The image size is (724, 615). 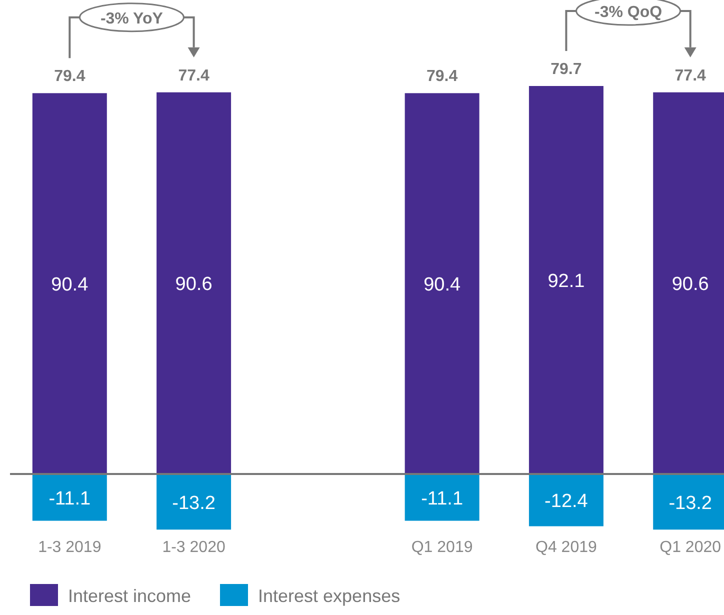 What do you see at coordinates (691, 547) in the screenshot?
I see `x-tick-label: Q1 2020` at bounding box center [691, 547].